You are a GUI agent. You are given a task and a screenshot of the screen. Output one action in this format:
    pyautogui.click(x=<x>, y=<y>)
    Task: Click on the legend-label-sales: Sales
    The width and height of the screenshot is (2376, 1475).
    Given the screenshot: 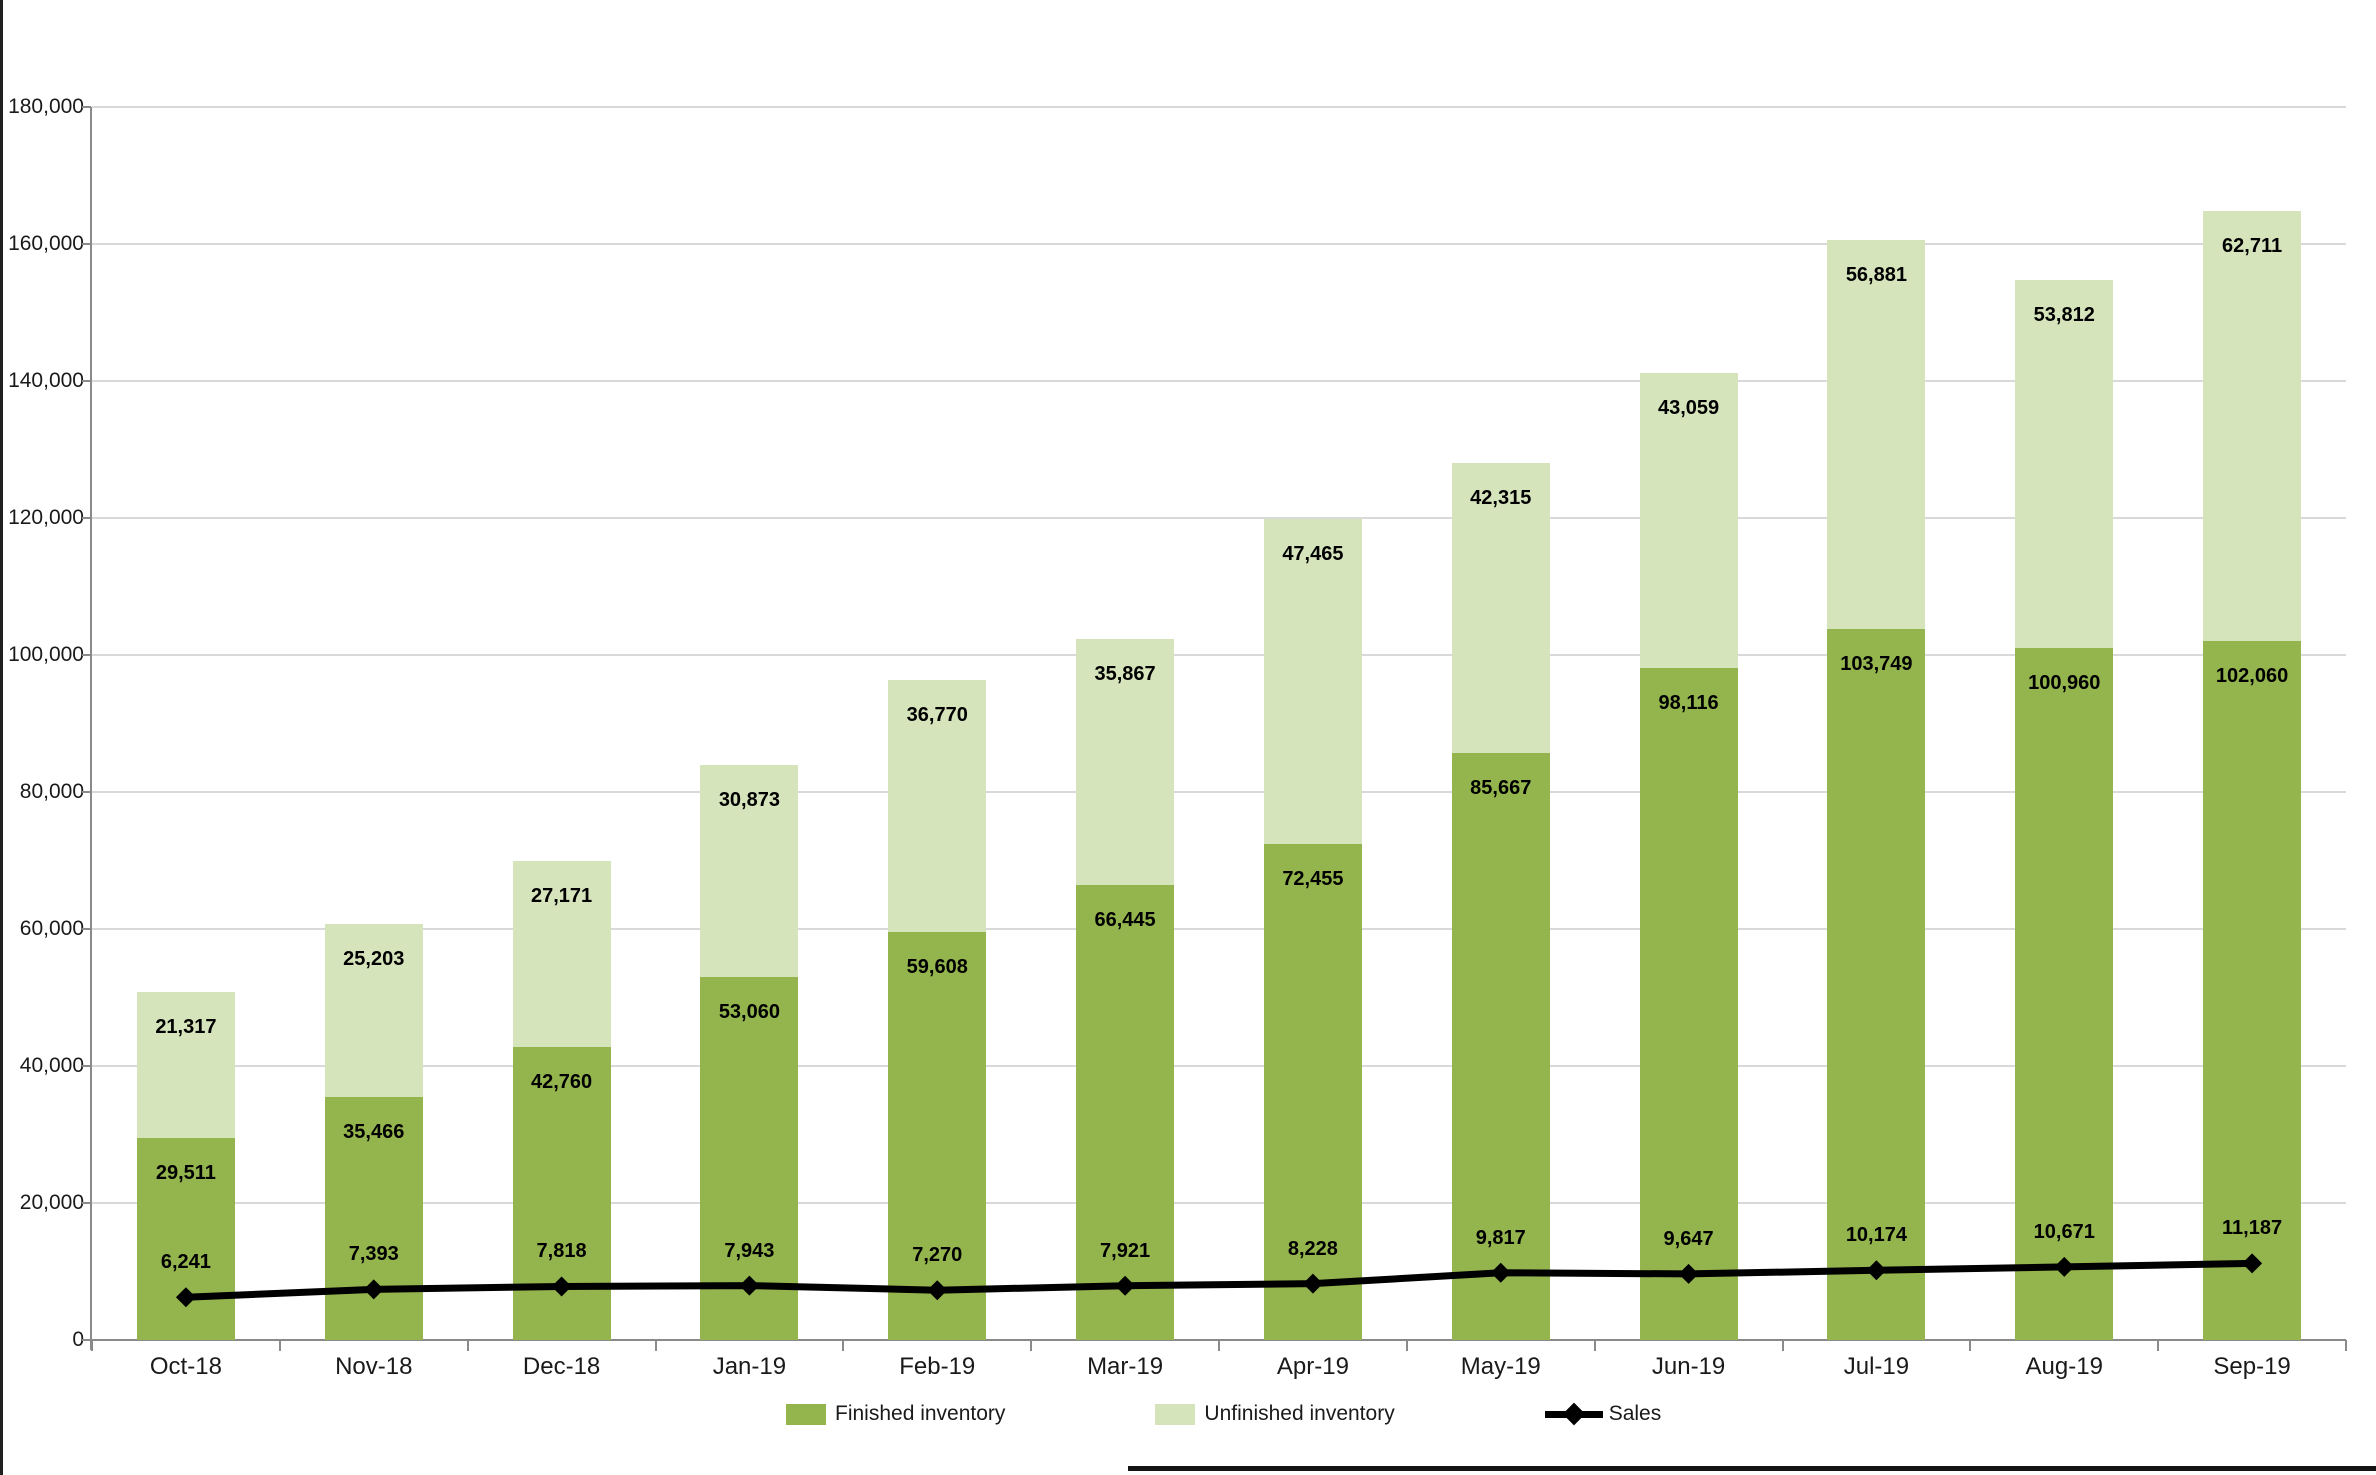 What is the action you would take?
    pyautogui.click(x=1635, y=1413)
    